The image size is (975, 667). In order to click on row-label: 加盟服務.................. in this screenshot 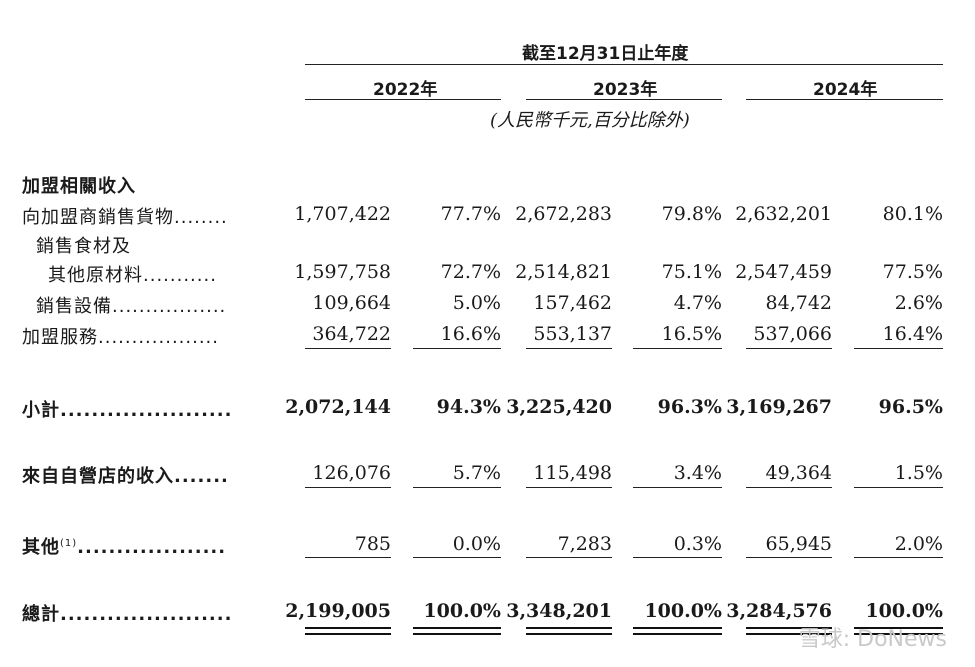, I will do `click(120, 337)`.